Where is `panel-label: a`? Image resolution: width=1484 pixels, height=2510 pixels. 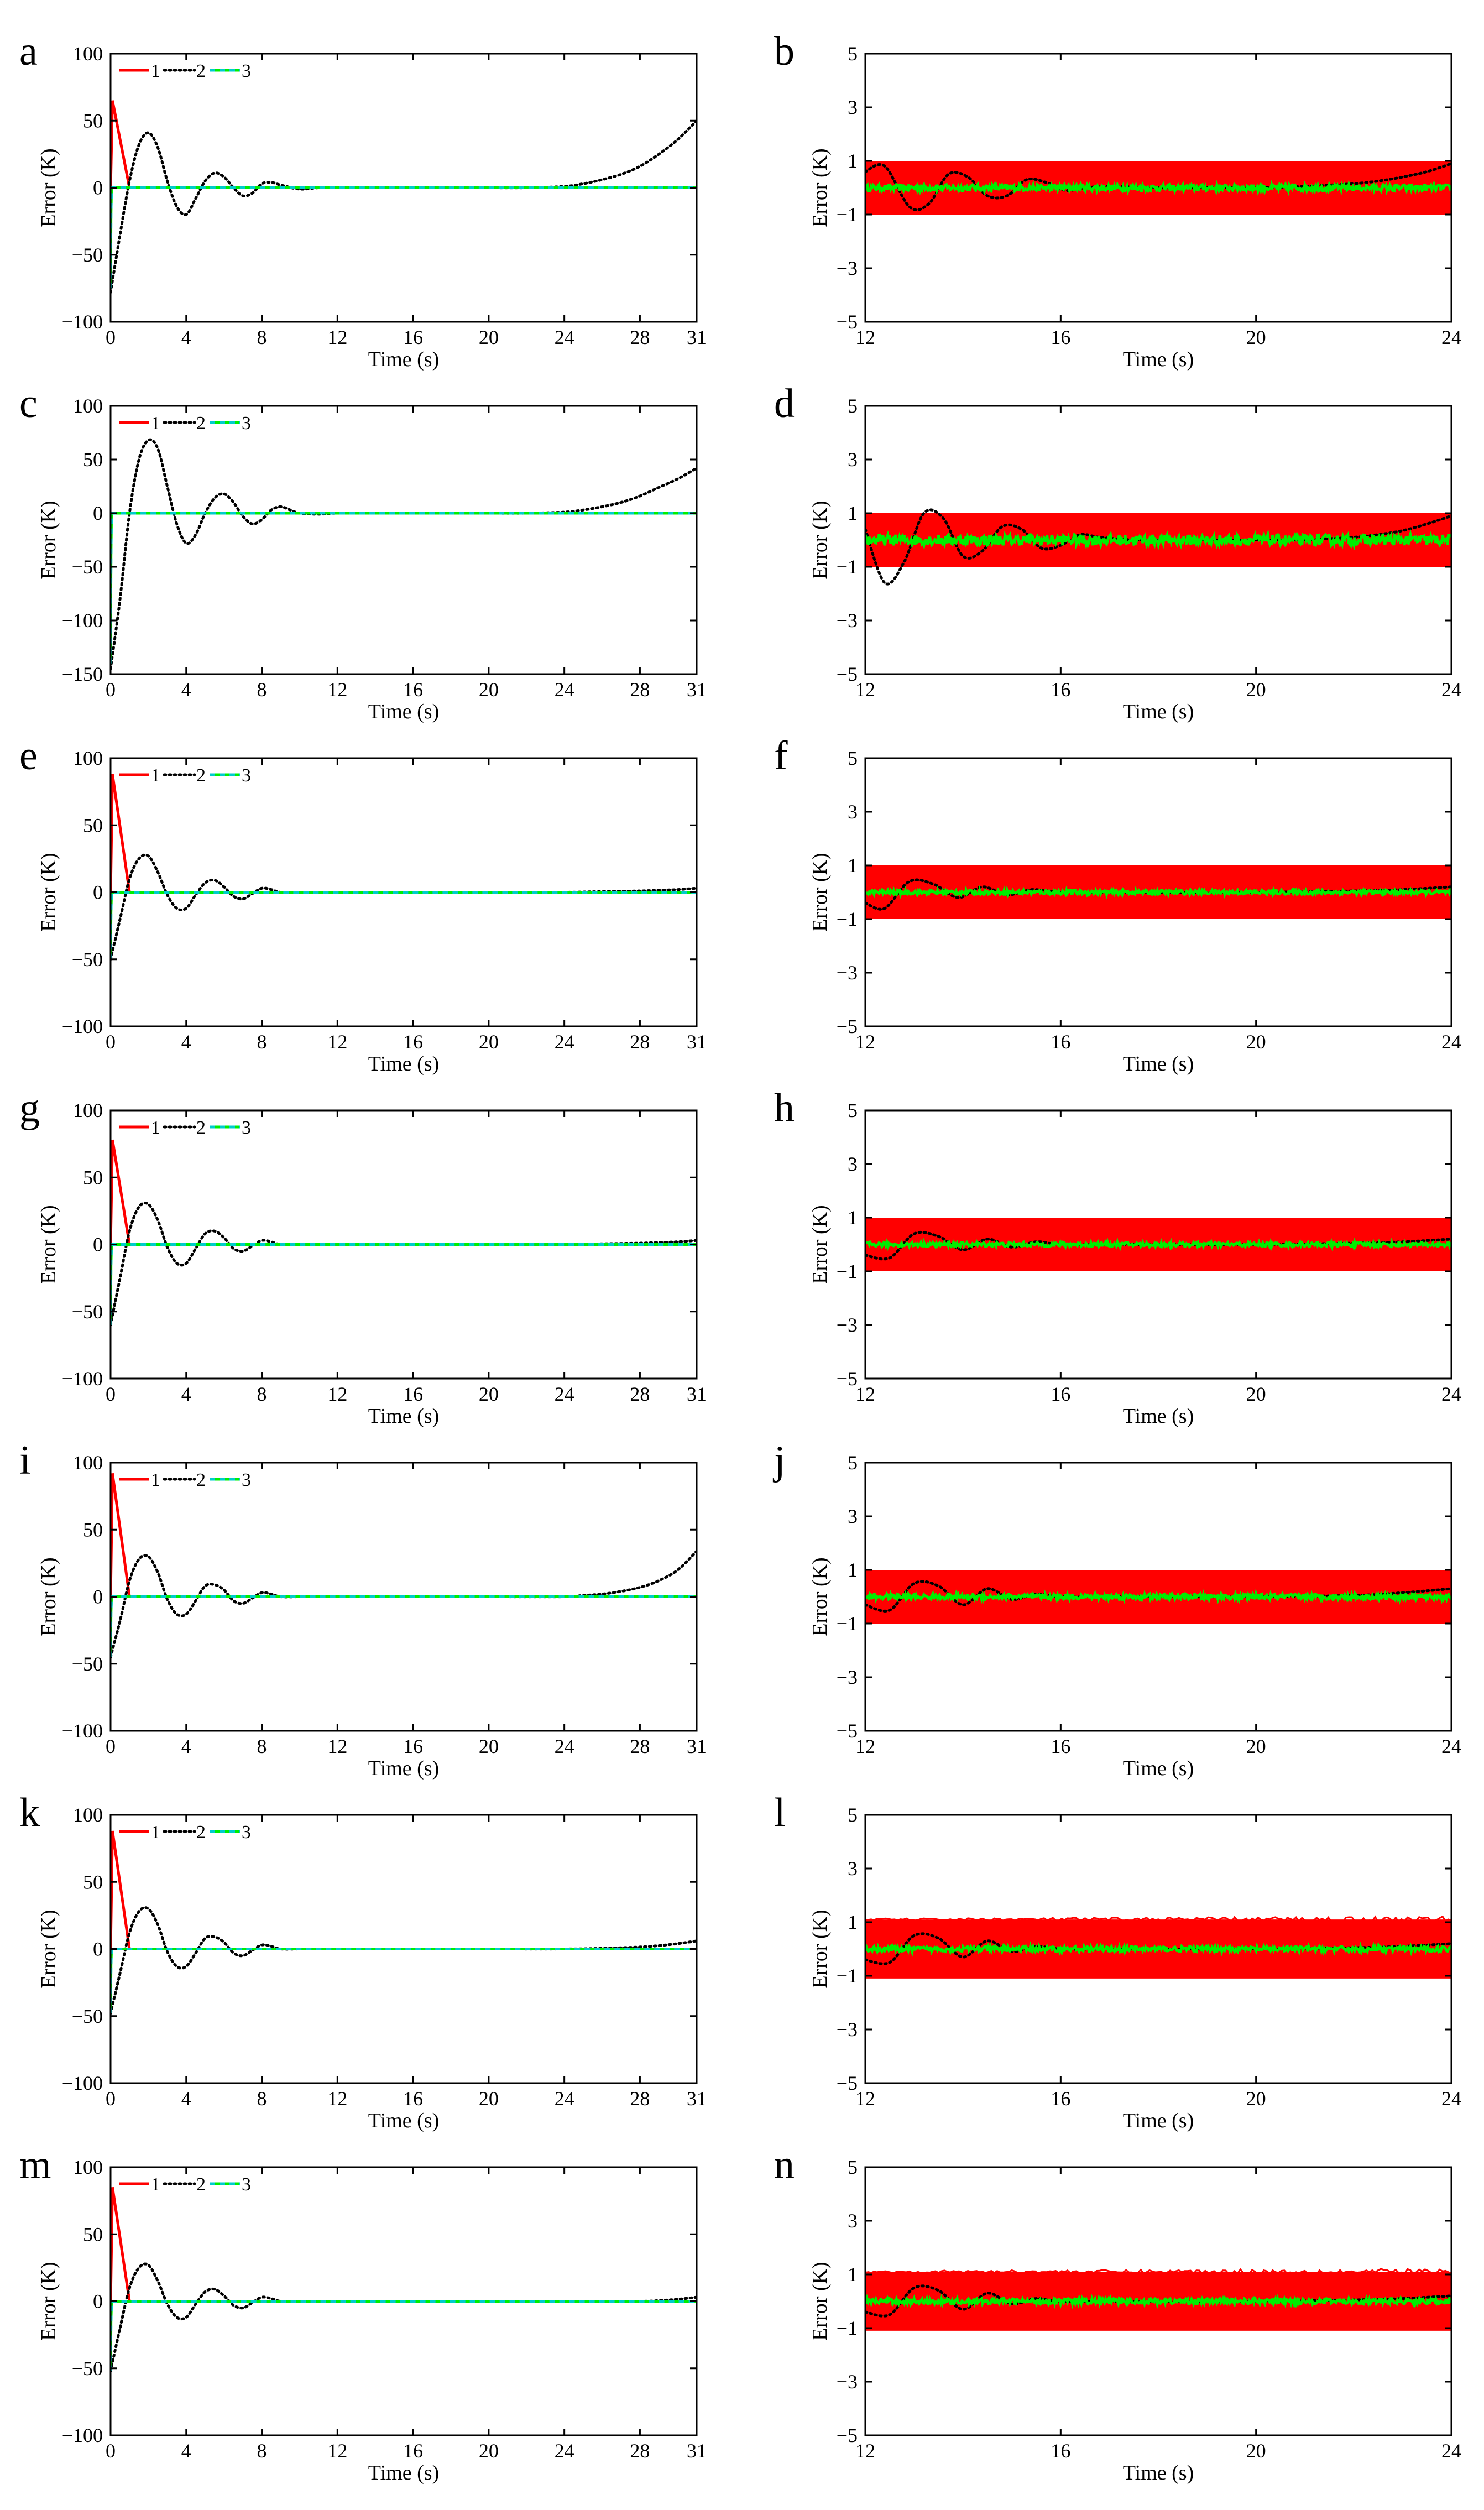
panel-label: a is located at coordinates (29, 51).